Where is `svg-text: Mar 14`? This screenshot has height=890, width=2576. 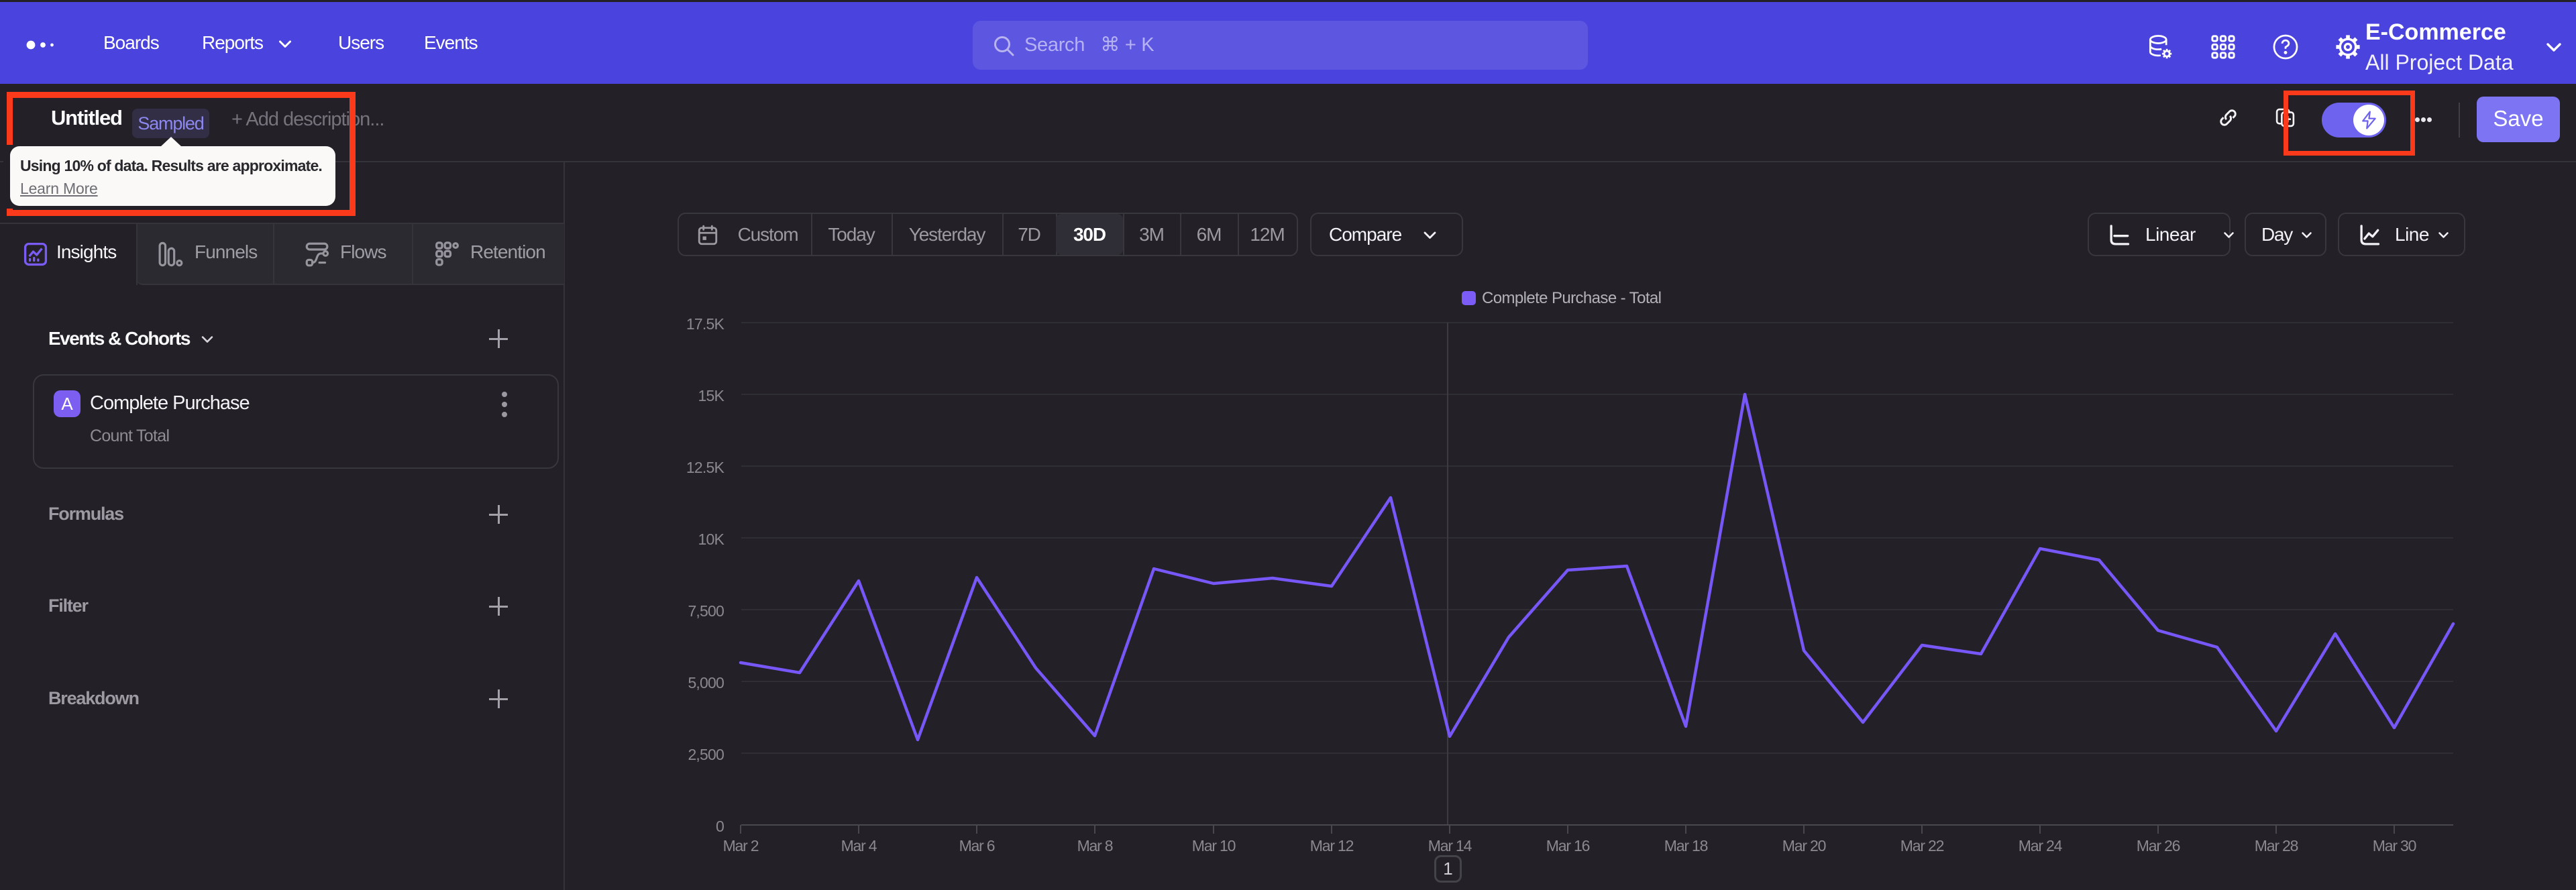 svg-text: Mar 14 is located at coordinates (1450, 845).